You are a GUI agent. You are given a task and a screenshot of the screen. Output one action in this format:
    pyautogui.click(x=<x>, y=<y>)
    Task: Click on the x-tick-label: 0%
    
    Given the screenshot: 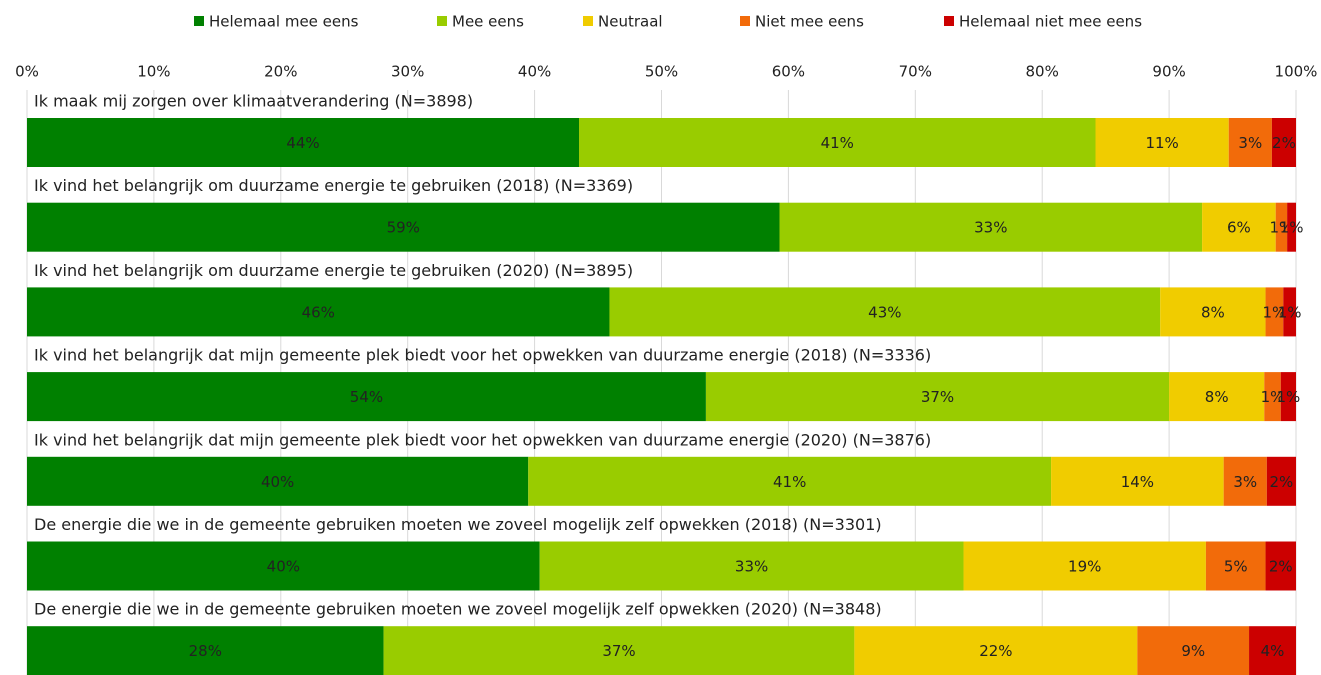 What is the action you would take?
    pyautogui.click(x=27, y=72)
    